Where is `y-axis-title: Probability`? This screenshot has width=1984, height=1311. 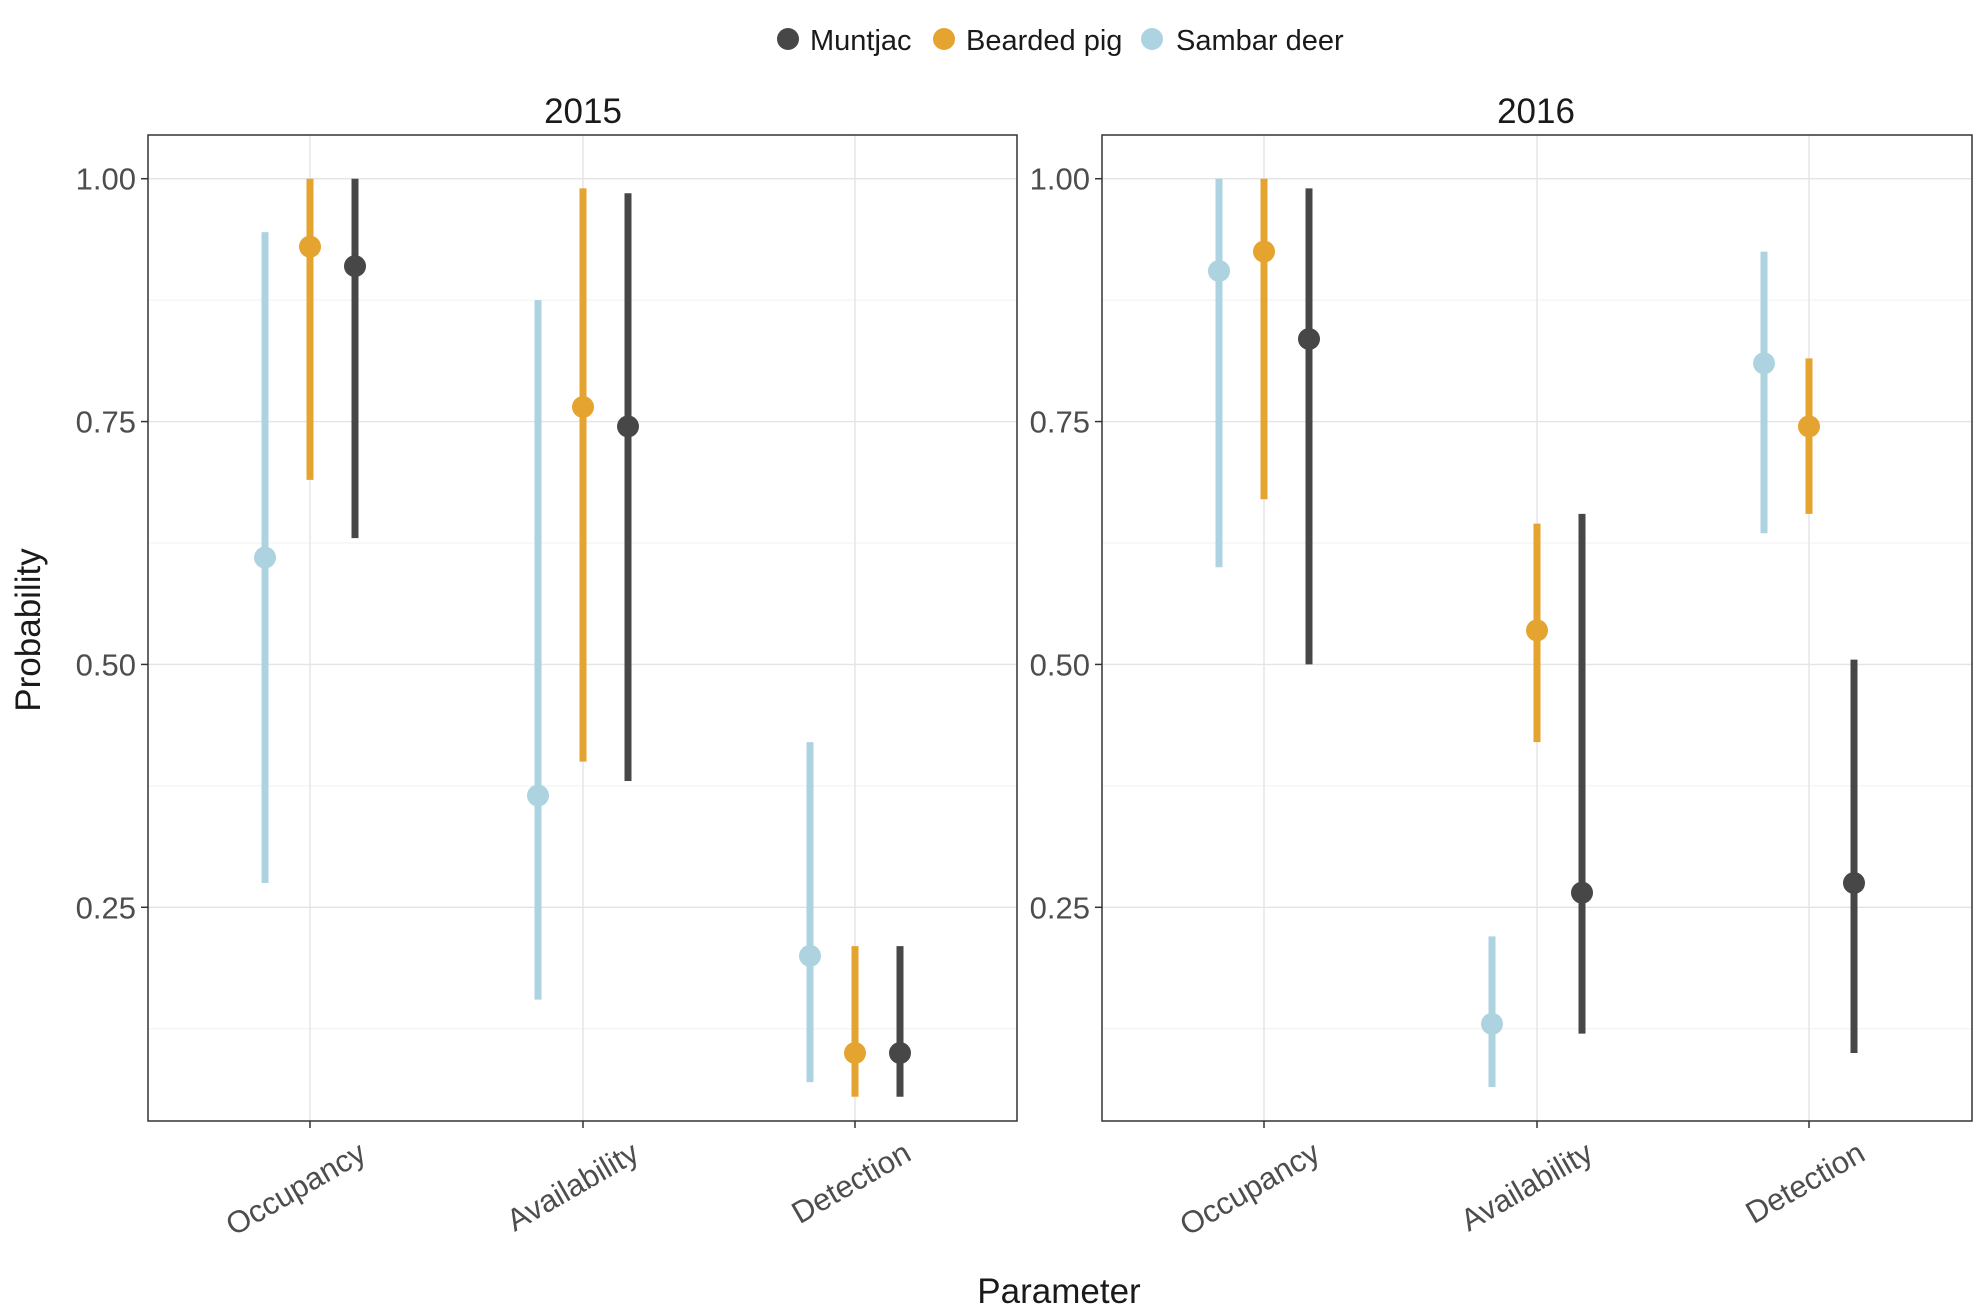
y-axis-title: Probability is located at coordinates (28, 630).